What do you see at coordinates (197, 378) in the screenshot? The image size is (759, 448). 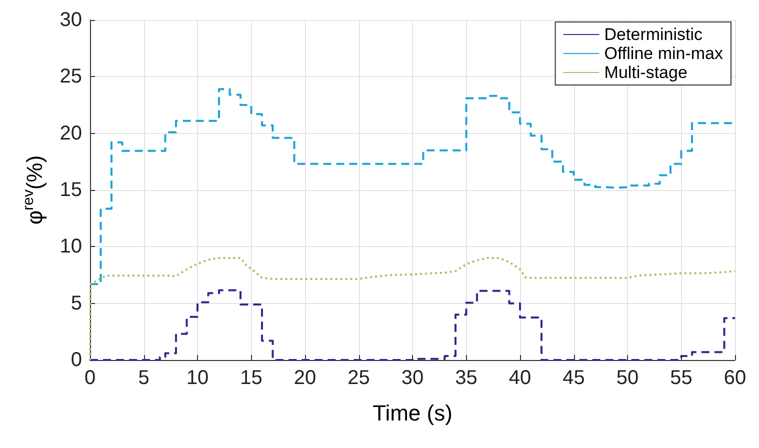 I see `x-tick-label: 10` at bounding box center [197, 378].